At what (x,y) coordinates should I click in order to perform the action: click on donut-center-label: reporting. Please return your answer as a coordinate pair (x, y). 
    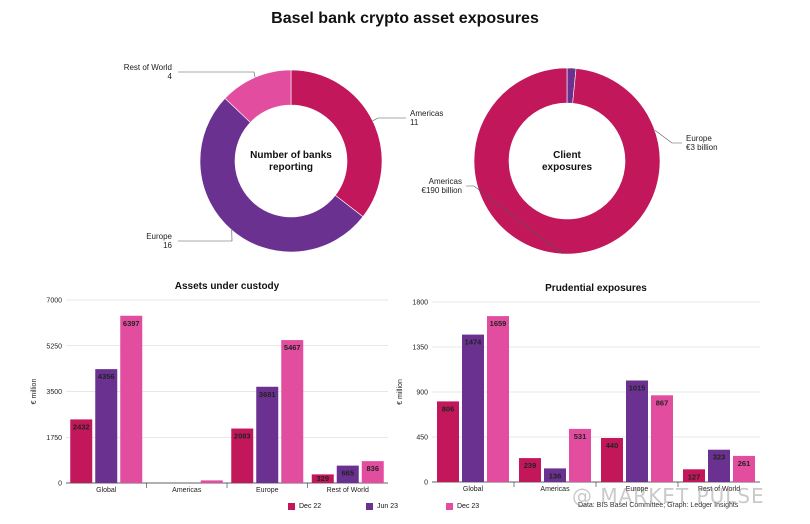
    Looking at the image, I should click on (291, 167).